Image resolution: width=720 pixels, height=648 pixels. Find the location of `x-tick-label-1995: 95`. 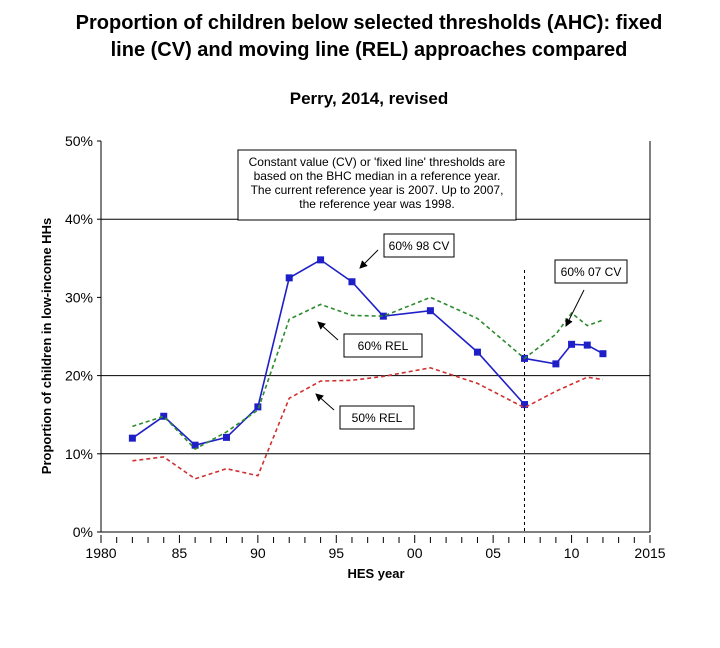

x-tick-label-1995: 95 is located at coordinates (336, 553).